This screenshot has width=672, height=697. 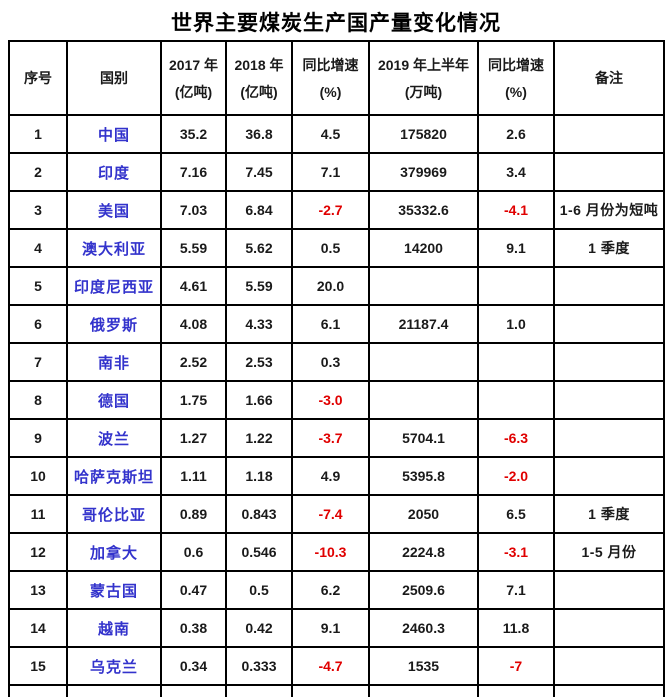 What do you see at coordinates (114, 438) in the screenshot?
I see `country-cell: 波兰` at bounding box center [114, 438].